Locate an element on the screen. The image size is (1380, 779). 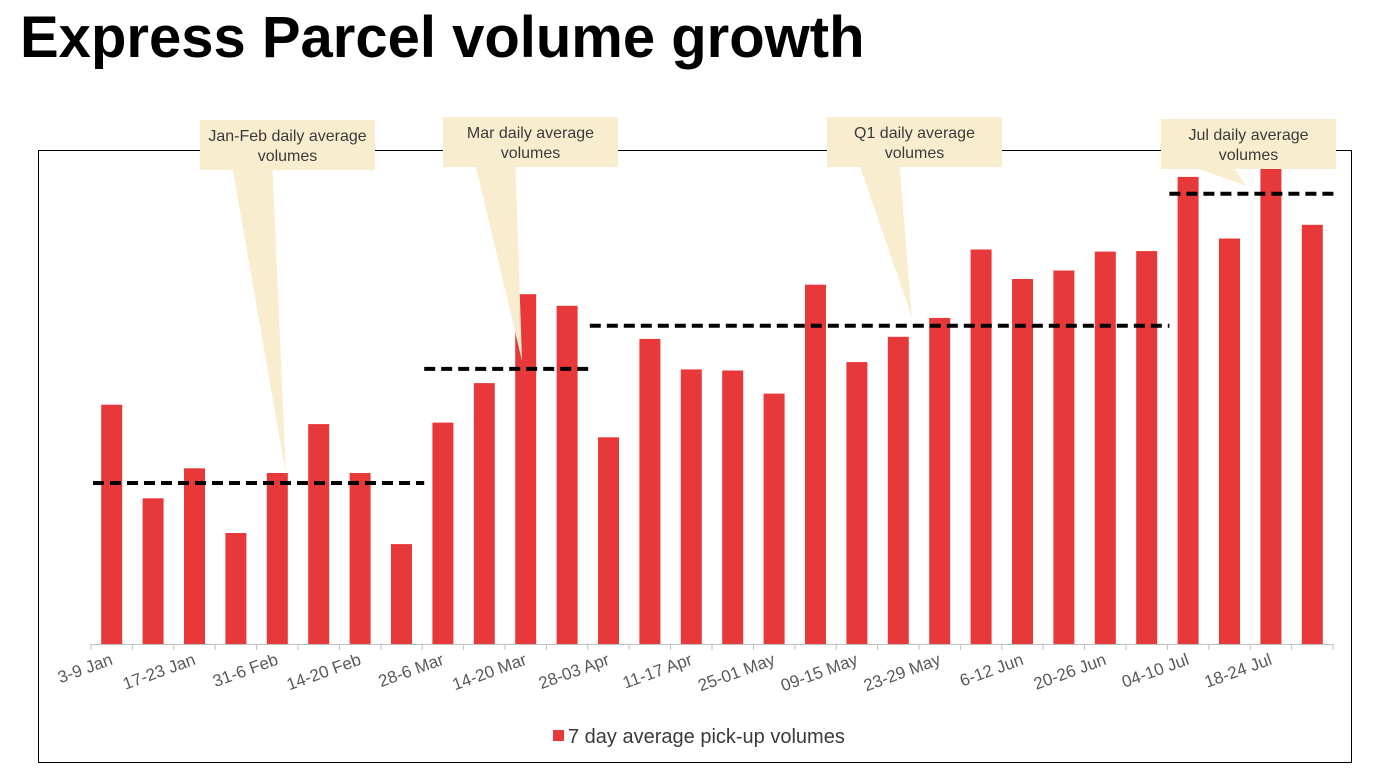
callout-label: Mar daily average volumes is located at coordinates (530, 143).